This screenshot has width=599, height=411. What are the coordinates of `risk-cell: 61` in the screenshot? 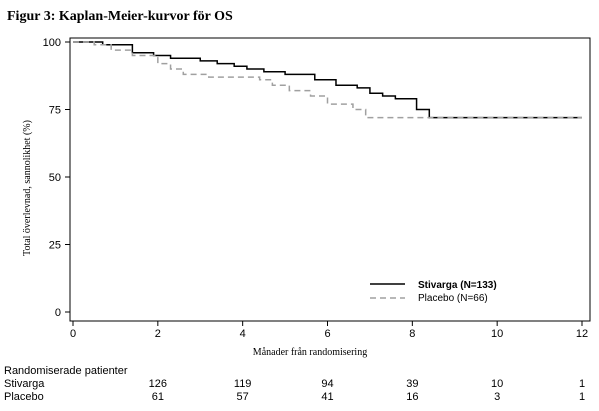 It's located at (158, 397).